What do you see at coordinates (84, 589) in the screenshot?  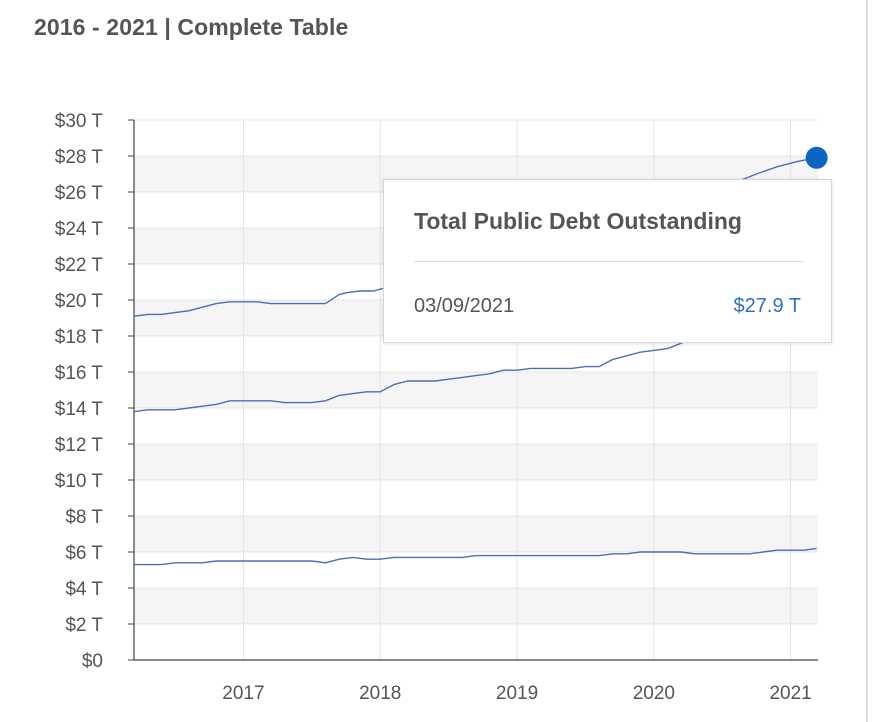 I see `y-tick-label: $4 T` at bounding box center [84, 589].